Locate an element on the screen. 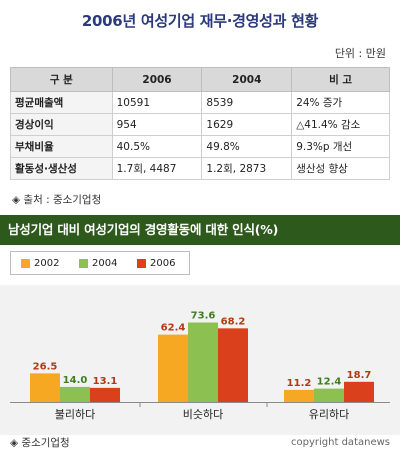 The image size is (400, 452). cell-2004: 1.2회, 2873 is located at coordinates (247, 168).